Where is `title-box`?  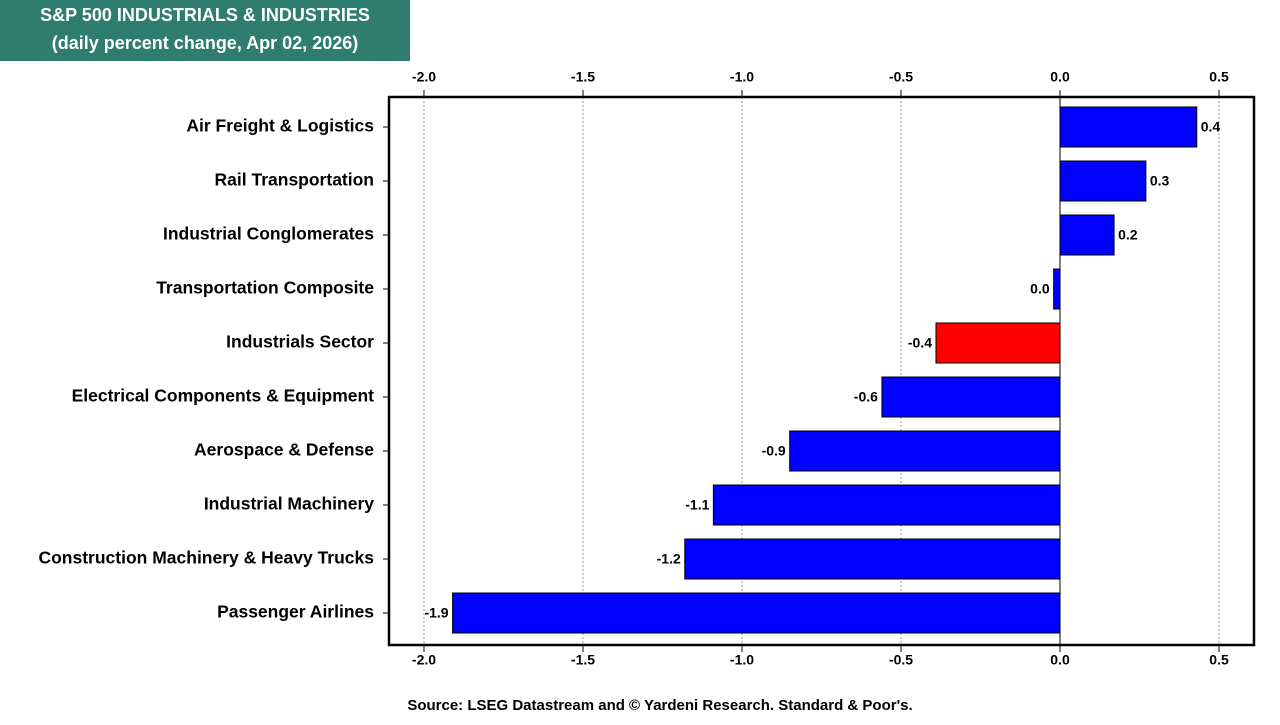 title-box is located at coordinates (205, 30).